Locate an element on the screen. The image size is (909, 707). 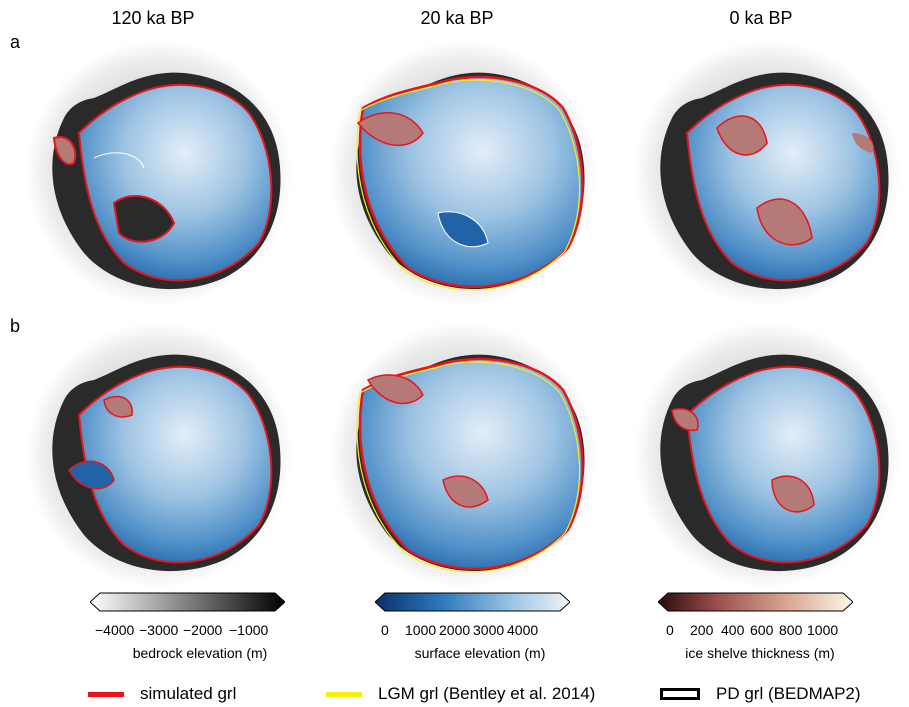
colorbar-ice-shelf-tick: 1000 is located at coordinates (823, 630).